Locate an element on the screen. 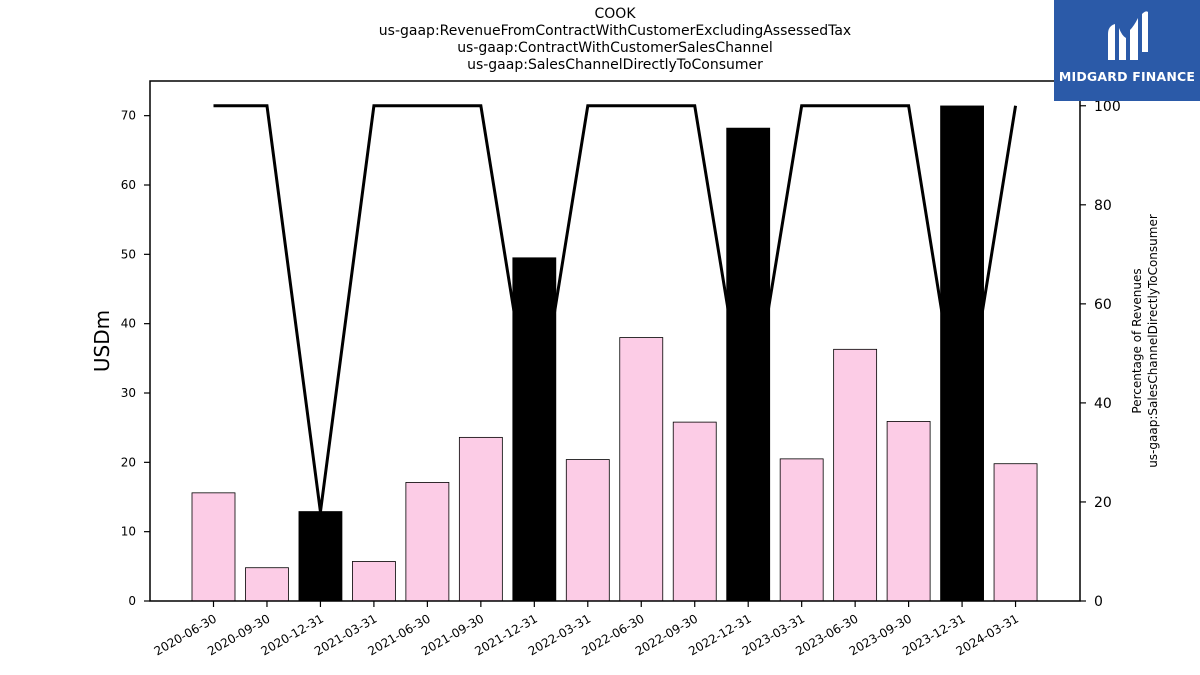 This screenshot has height=675, width=1200. left-axis: 0 10 20 30 40 50 60 70 is located at coordinates (135, 358).